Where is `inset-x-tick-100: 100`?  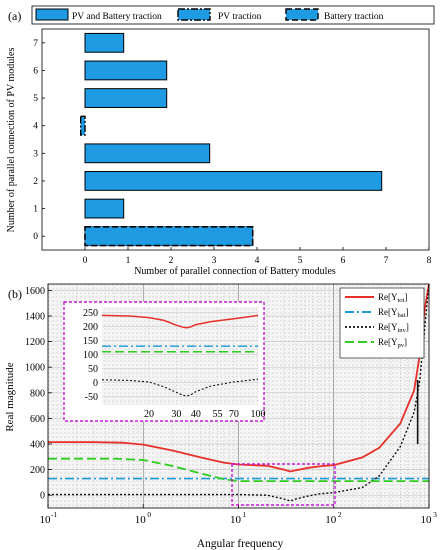
inset-x-tick-100: 100 is located at coordinates (258, 414).